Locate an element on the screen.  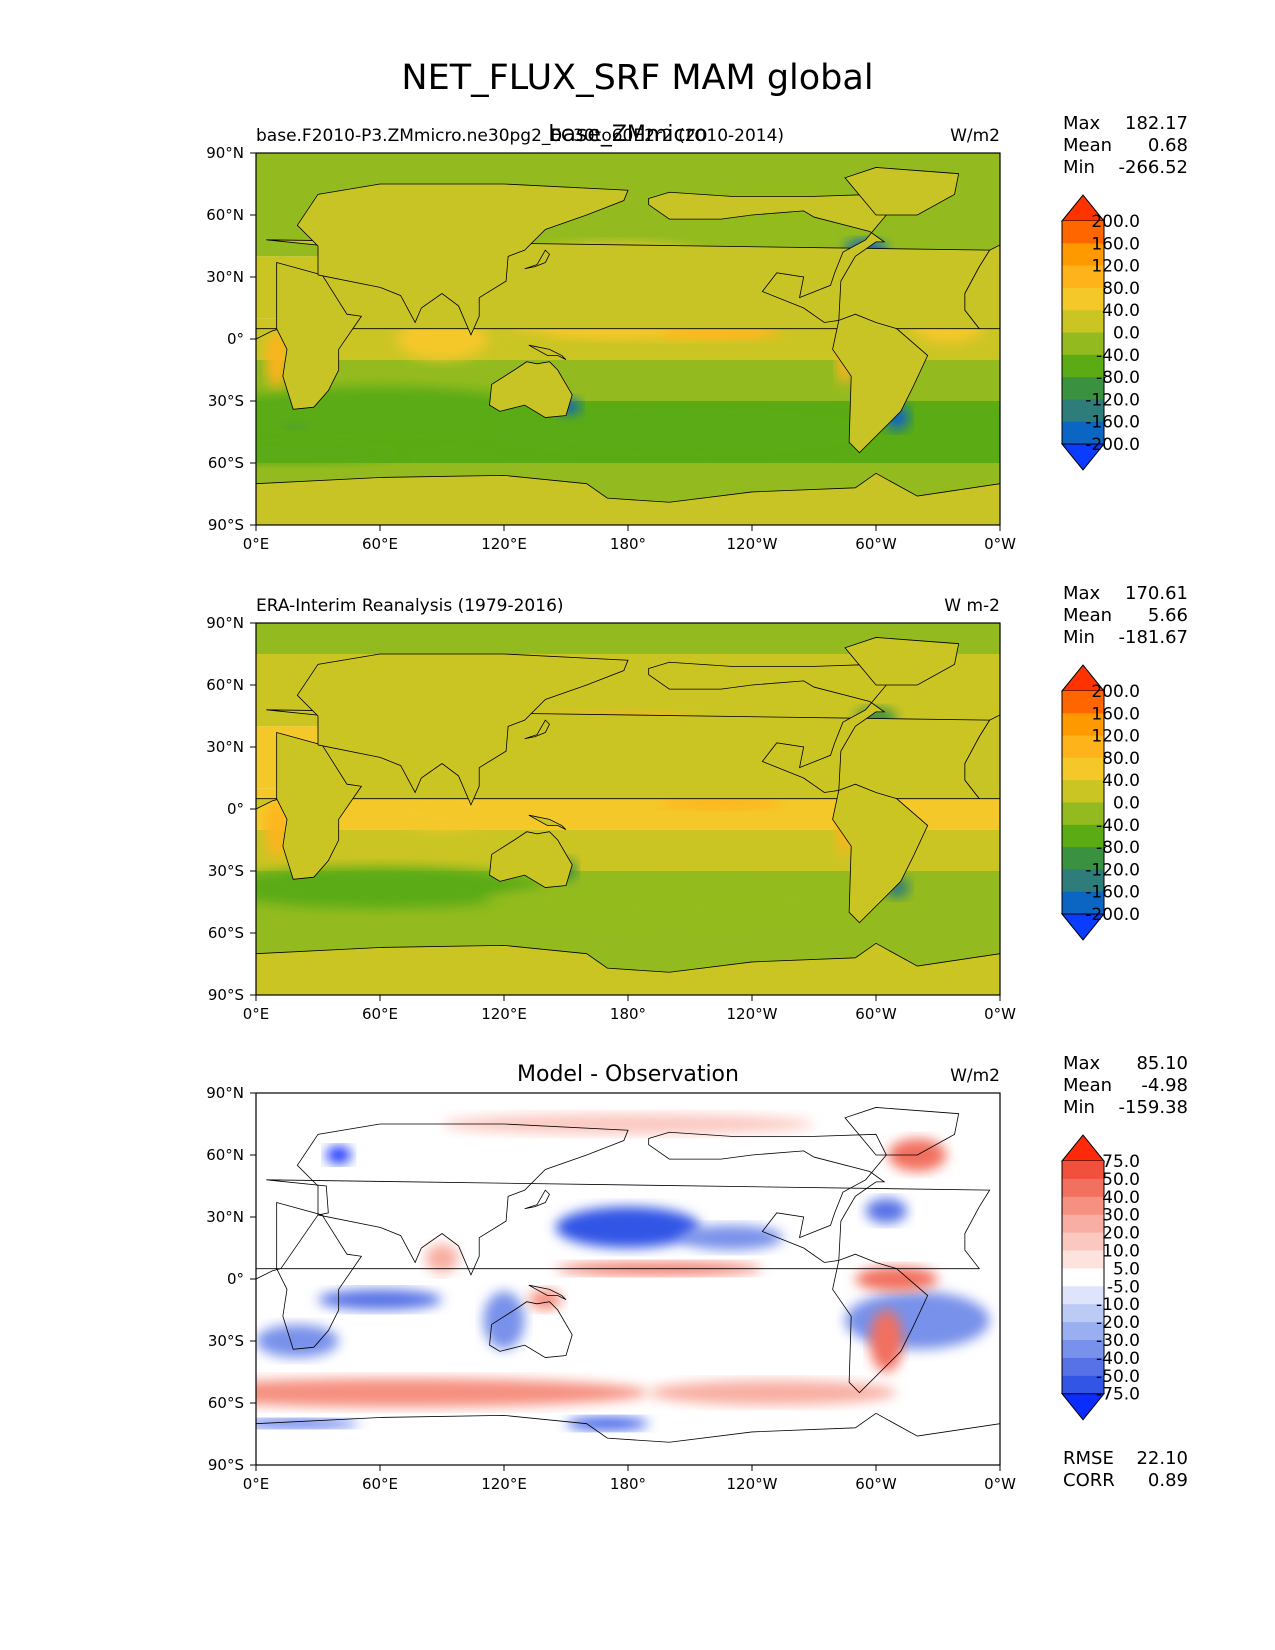
colorbar-tick-label: 30.0 is located at coordinates (1121, 1216).